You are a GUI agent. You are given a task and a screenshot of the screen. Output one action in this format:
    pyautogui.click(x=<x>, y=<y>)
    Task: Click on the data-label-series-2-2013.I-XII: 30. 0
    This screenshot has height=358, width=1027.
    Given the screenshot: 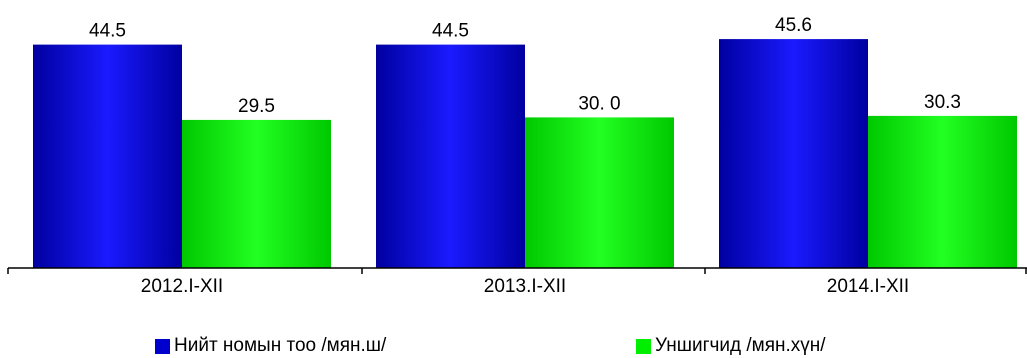 What is the action you would take?
    pyautogui.click(x=599, y=103)
    